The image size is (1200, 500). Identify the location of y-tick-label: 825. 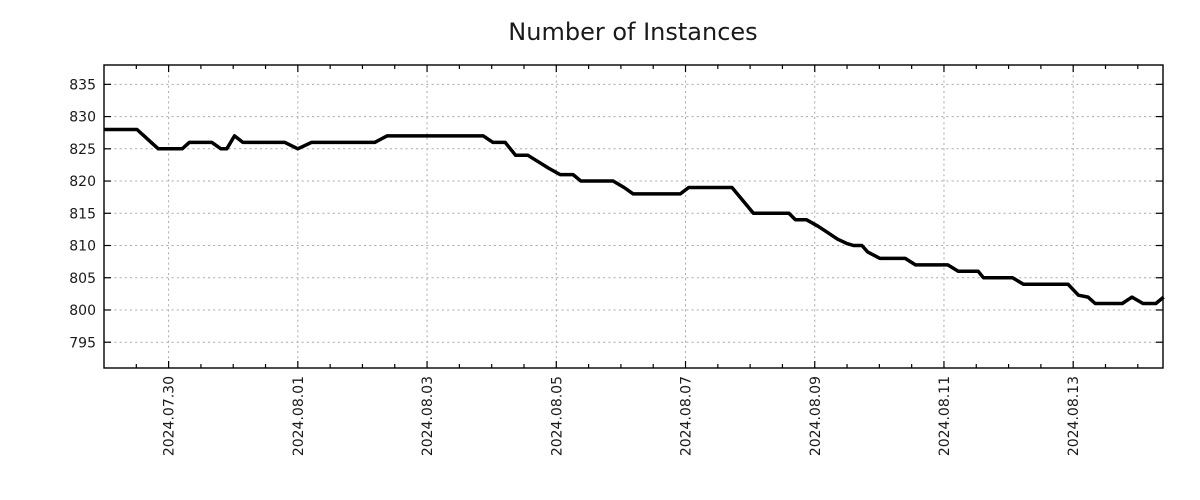
(82, 150).